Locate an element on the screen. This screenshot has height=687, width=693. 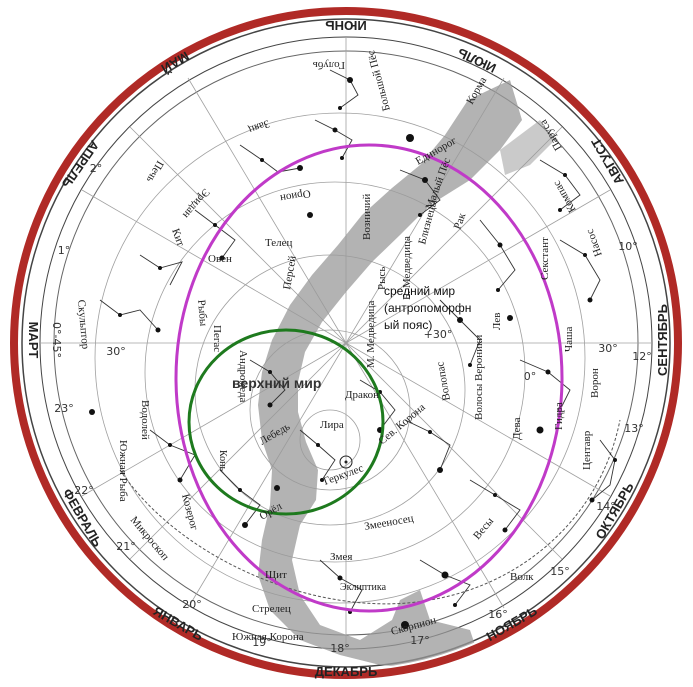
hour-20: 20° is located at coordinates (192, 604).